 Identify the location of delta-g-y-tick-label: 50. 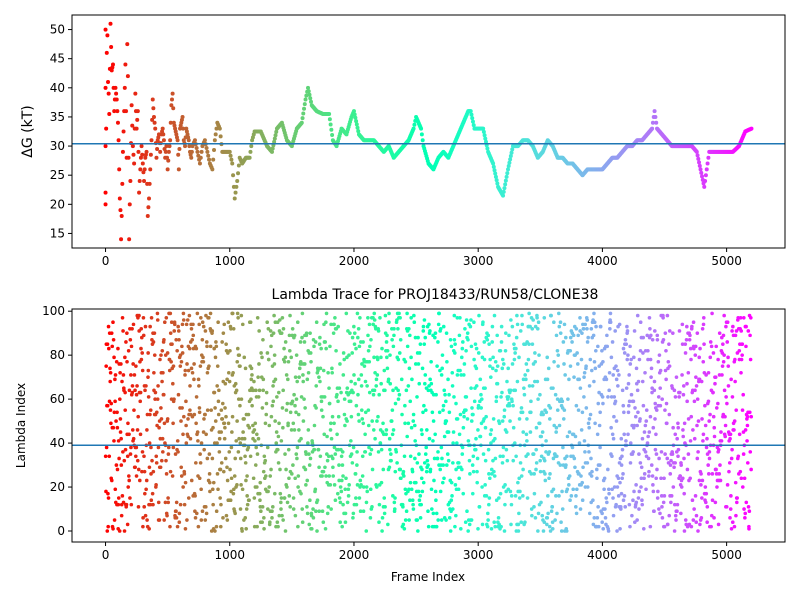
(57, 30).